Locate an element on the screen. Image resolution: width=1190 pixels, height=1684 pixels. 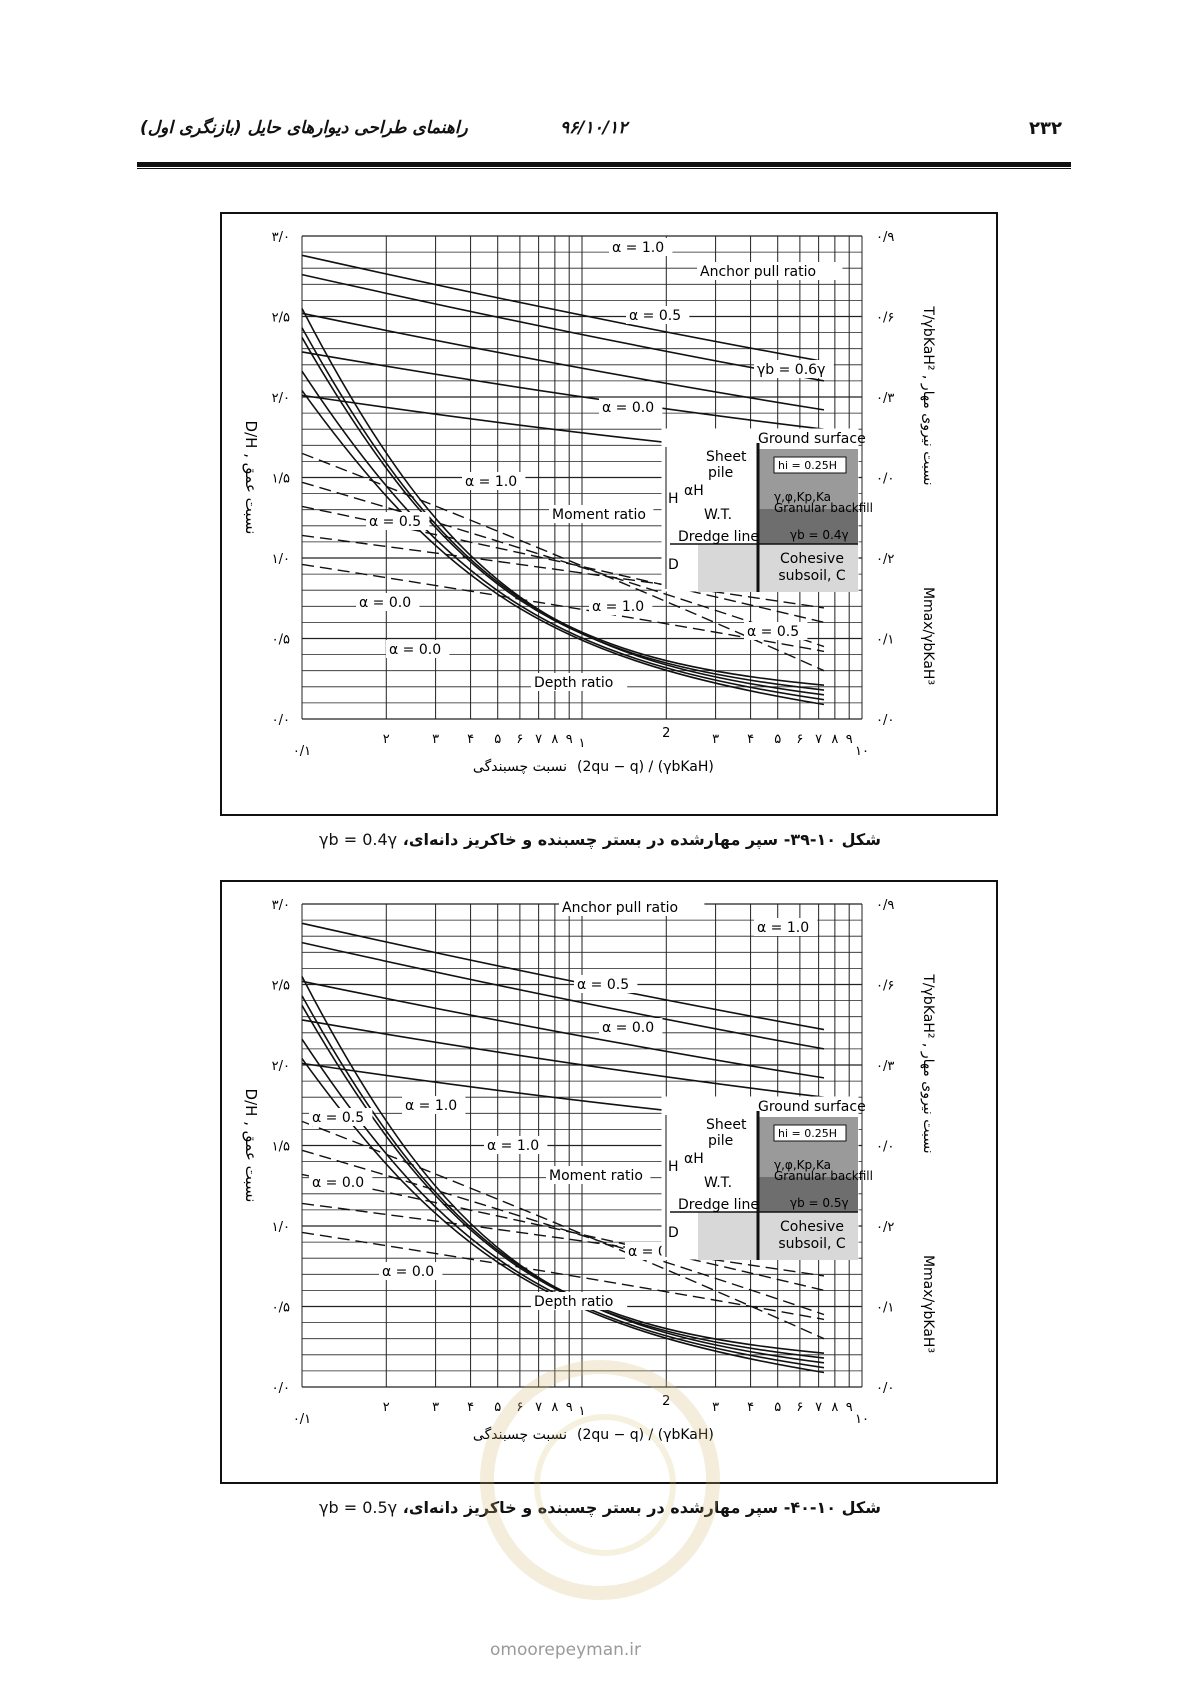
cohesive-fill is located at coordinates (808, 1236).